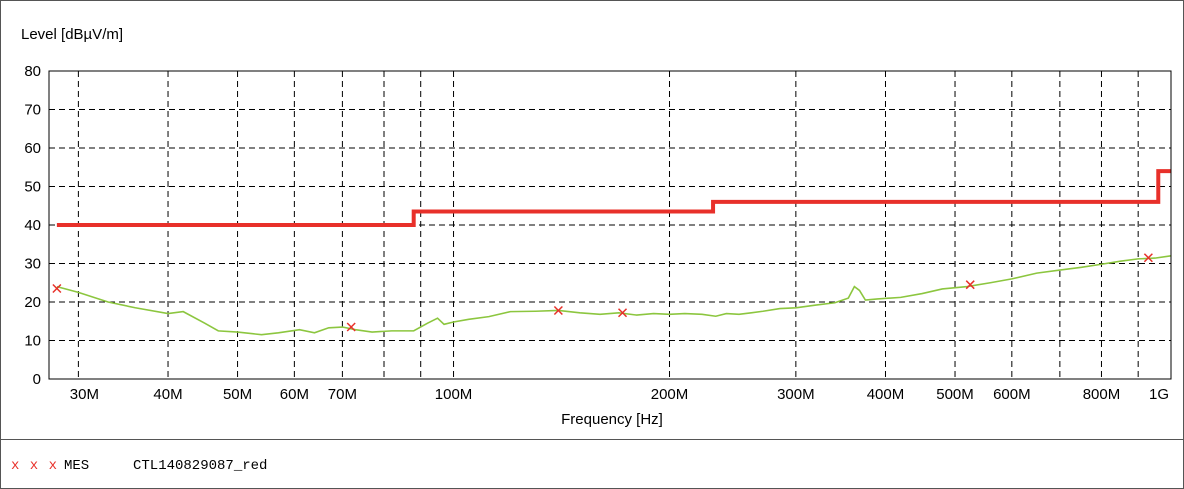 The image size is (1184, 489). Describe the element at coordinates (612, 419) in the screenshot. I see `x-axis-label: Frequency [Hz]` at that location.